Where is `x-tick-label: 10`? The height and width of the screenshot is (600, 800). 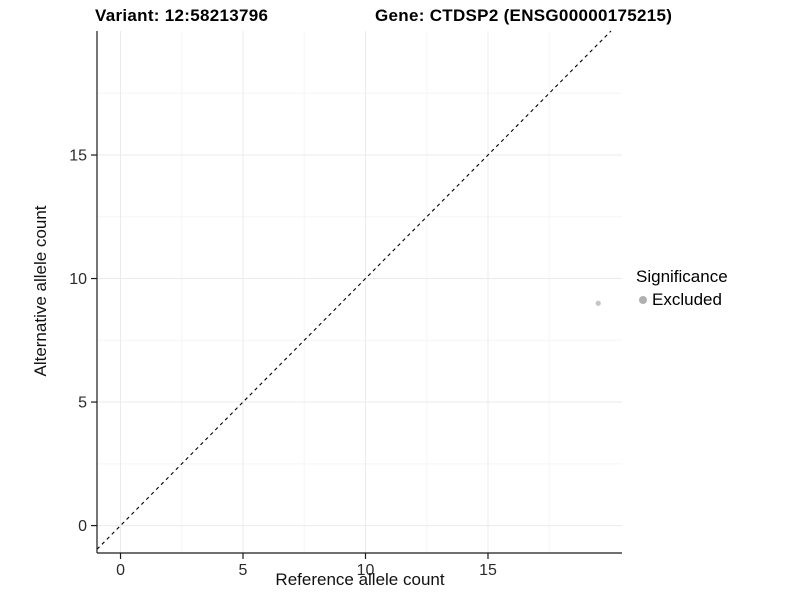
x-tick-label: 10 is located at coordinates (366, 570).